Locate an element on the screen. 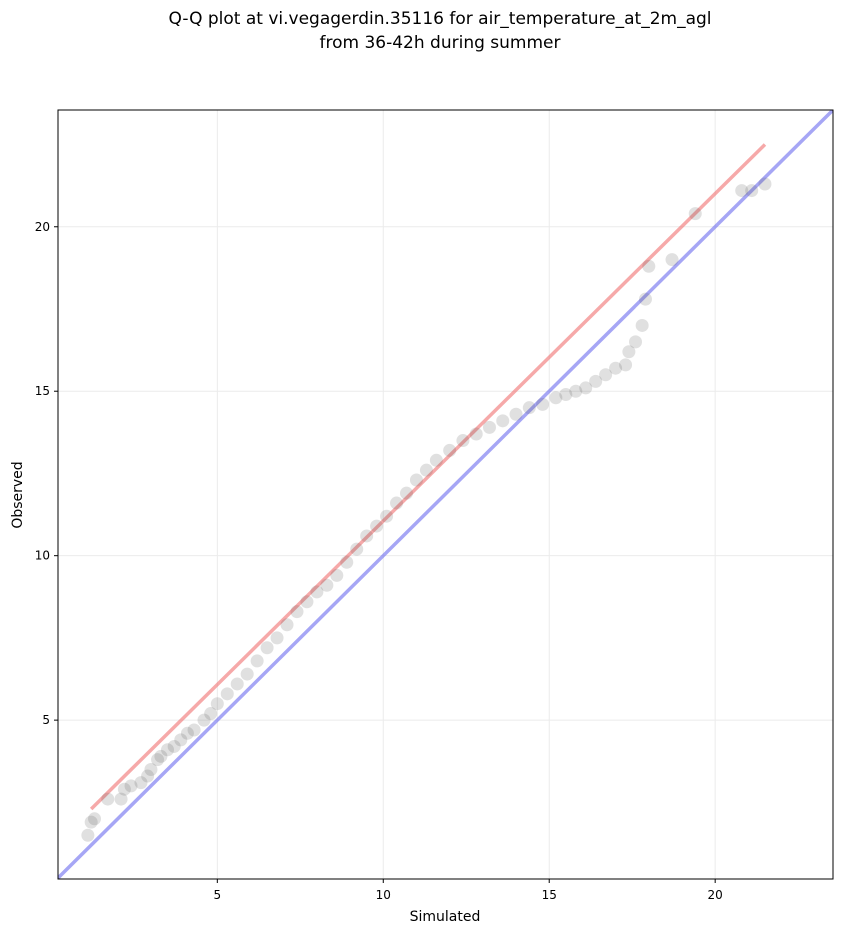 This screenshot has height=934, width=843. y-tick-label: 10 is located at coordinates (42, 556).